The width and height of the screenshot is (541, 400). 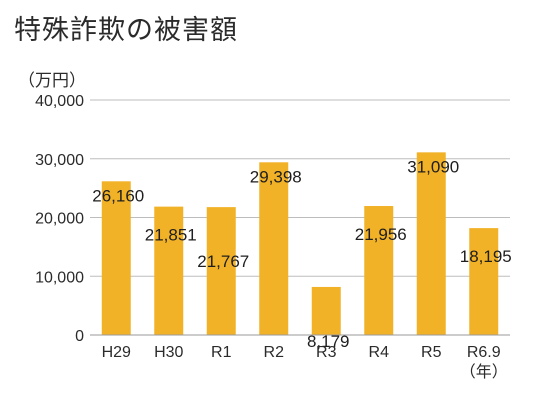 What do you see at coordinates (484, 372) in the screenshot?
I see `x-axis-unit: （年）` at bounding box center [484, 372].